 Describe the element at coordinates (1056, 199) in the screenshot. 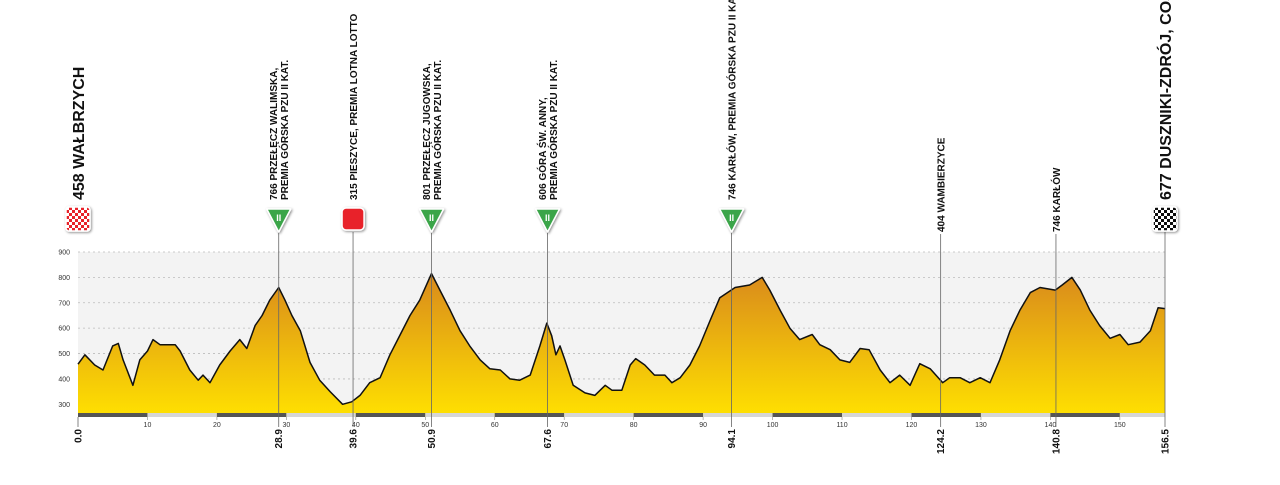

I see `marker-label: 746 KARŁÓW` at that location.